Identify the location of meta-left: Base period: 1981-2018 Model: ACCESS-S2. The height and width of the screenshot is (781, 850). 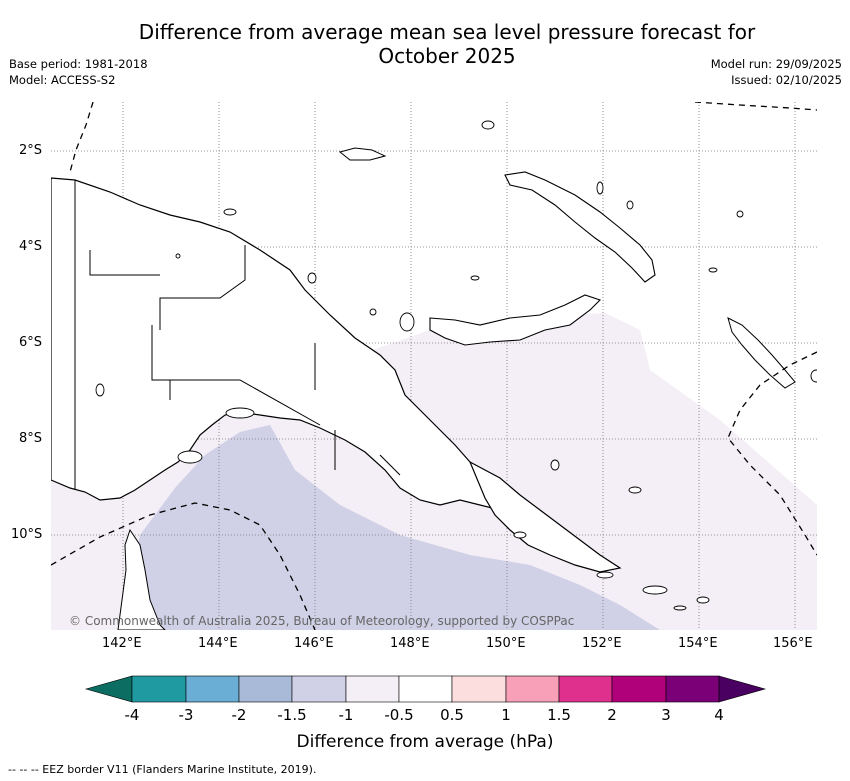
(78, 72).